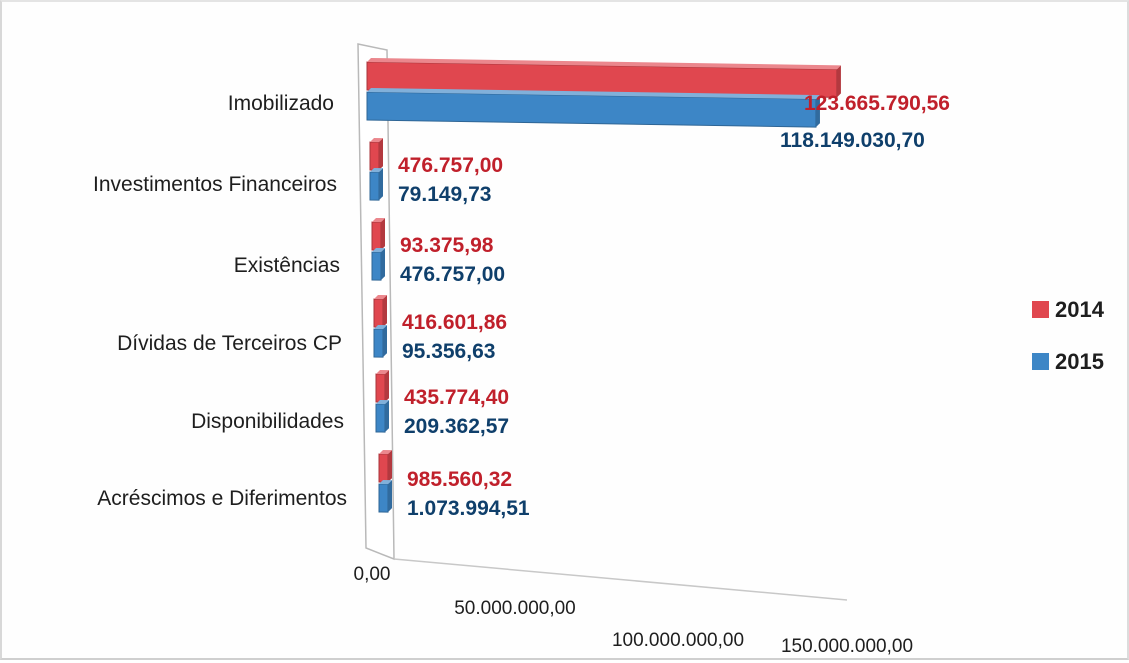 This screenshot has width=1129, height=663. I want to click on x-axis-line, so click(620, 579).